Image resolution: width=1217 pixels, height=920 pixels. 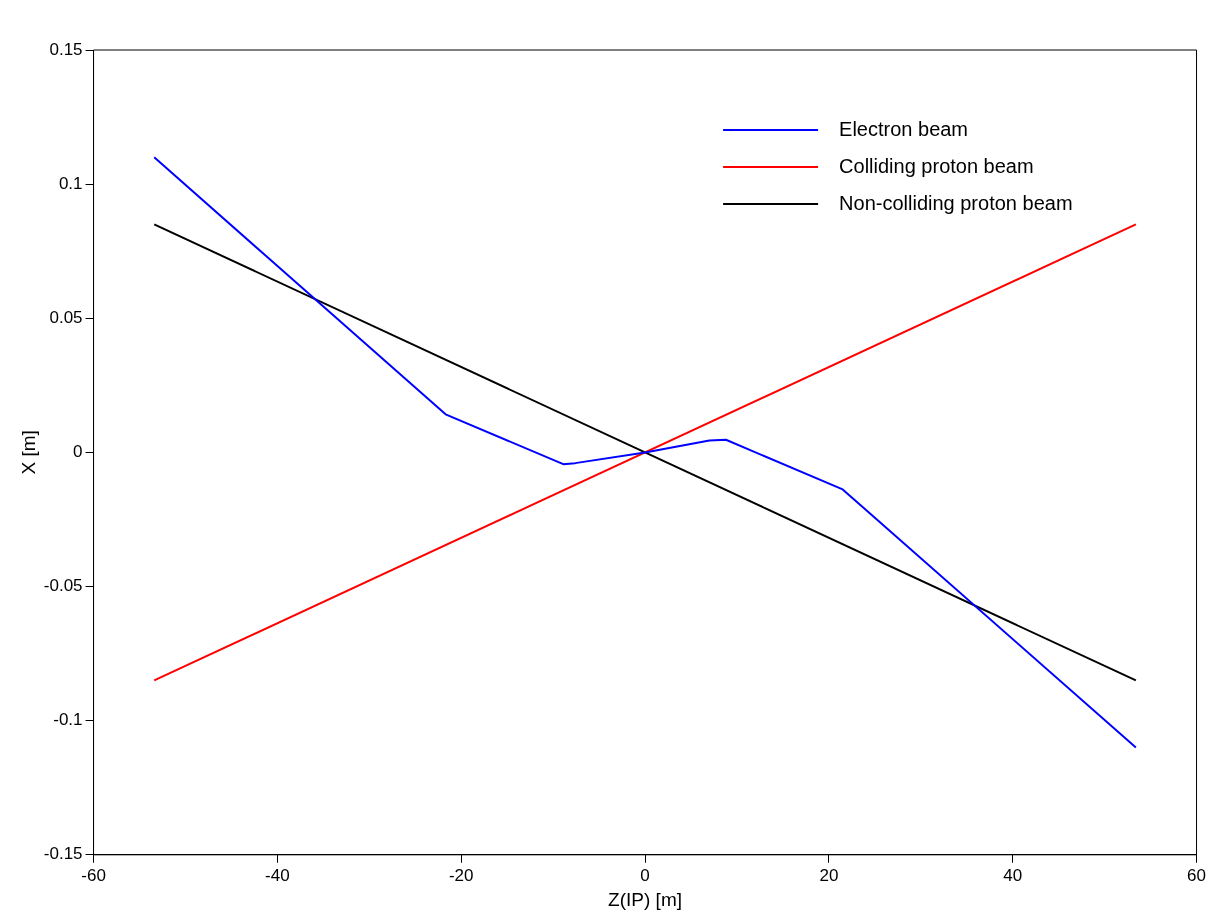 What do you see at coordinates (956, 202) in the screenshot?
I see `legend-label: Non-colliding proton beam` at bounding box center [956, 202].